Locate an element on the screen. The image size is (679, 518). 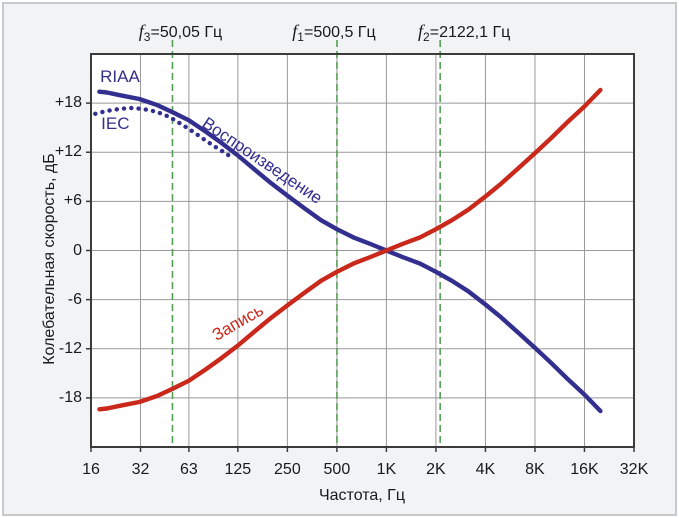
freq-marker-label-f1: f1=500,5 Гц is located at coordinates (333, 32).